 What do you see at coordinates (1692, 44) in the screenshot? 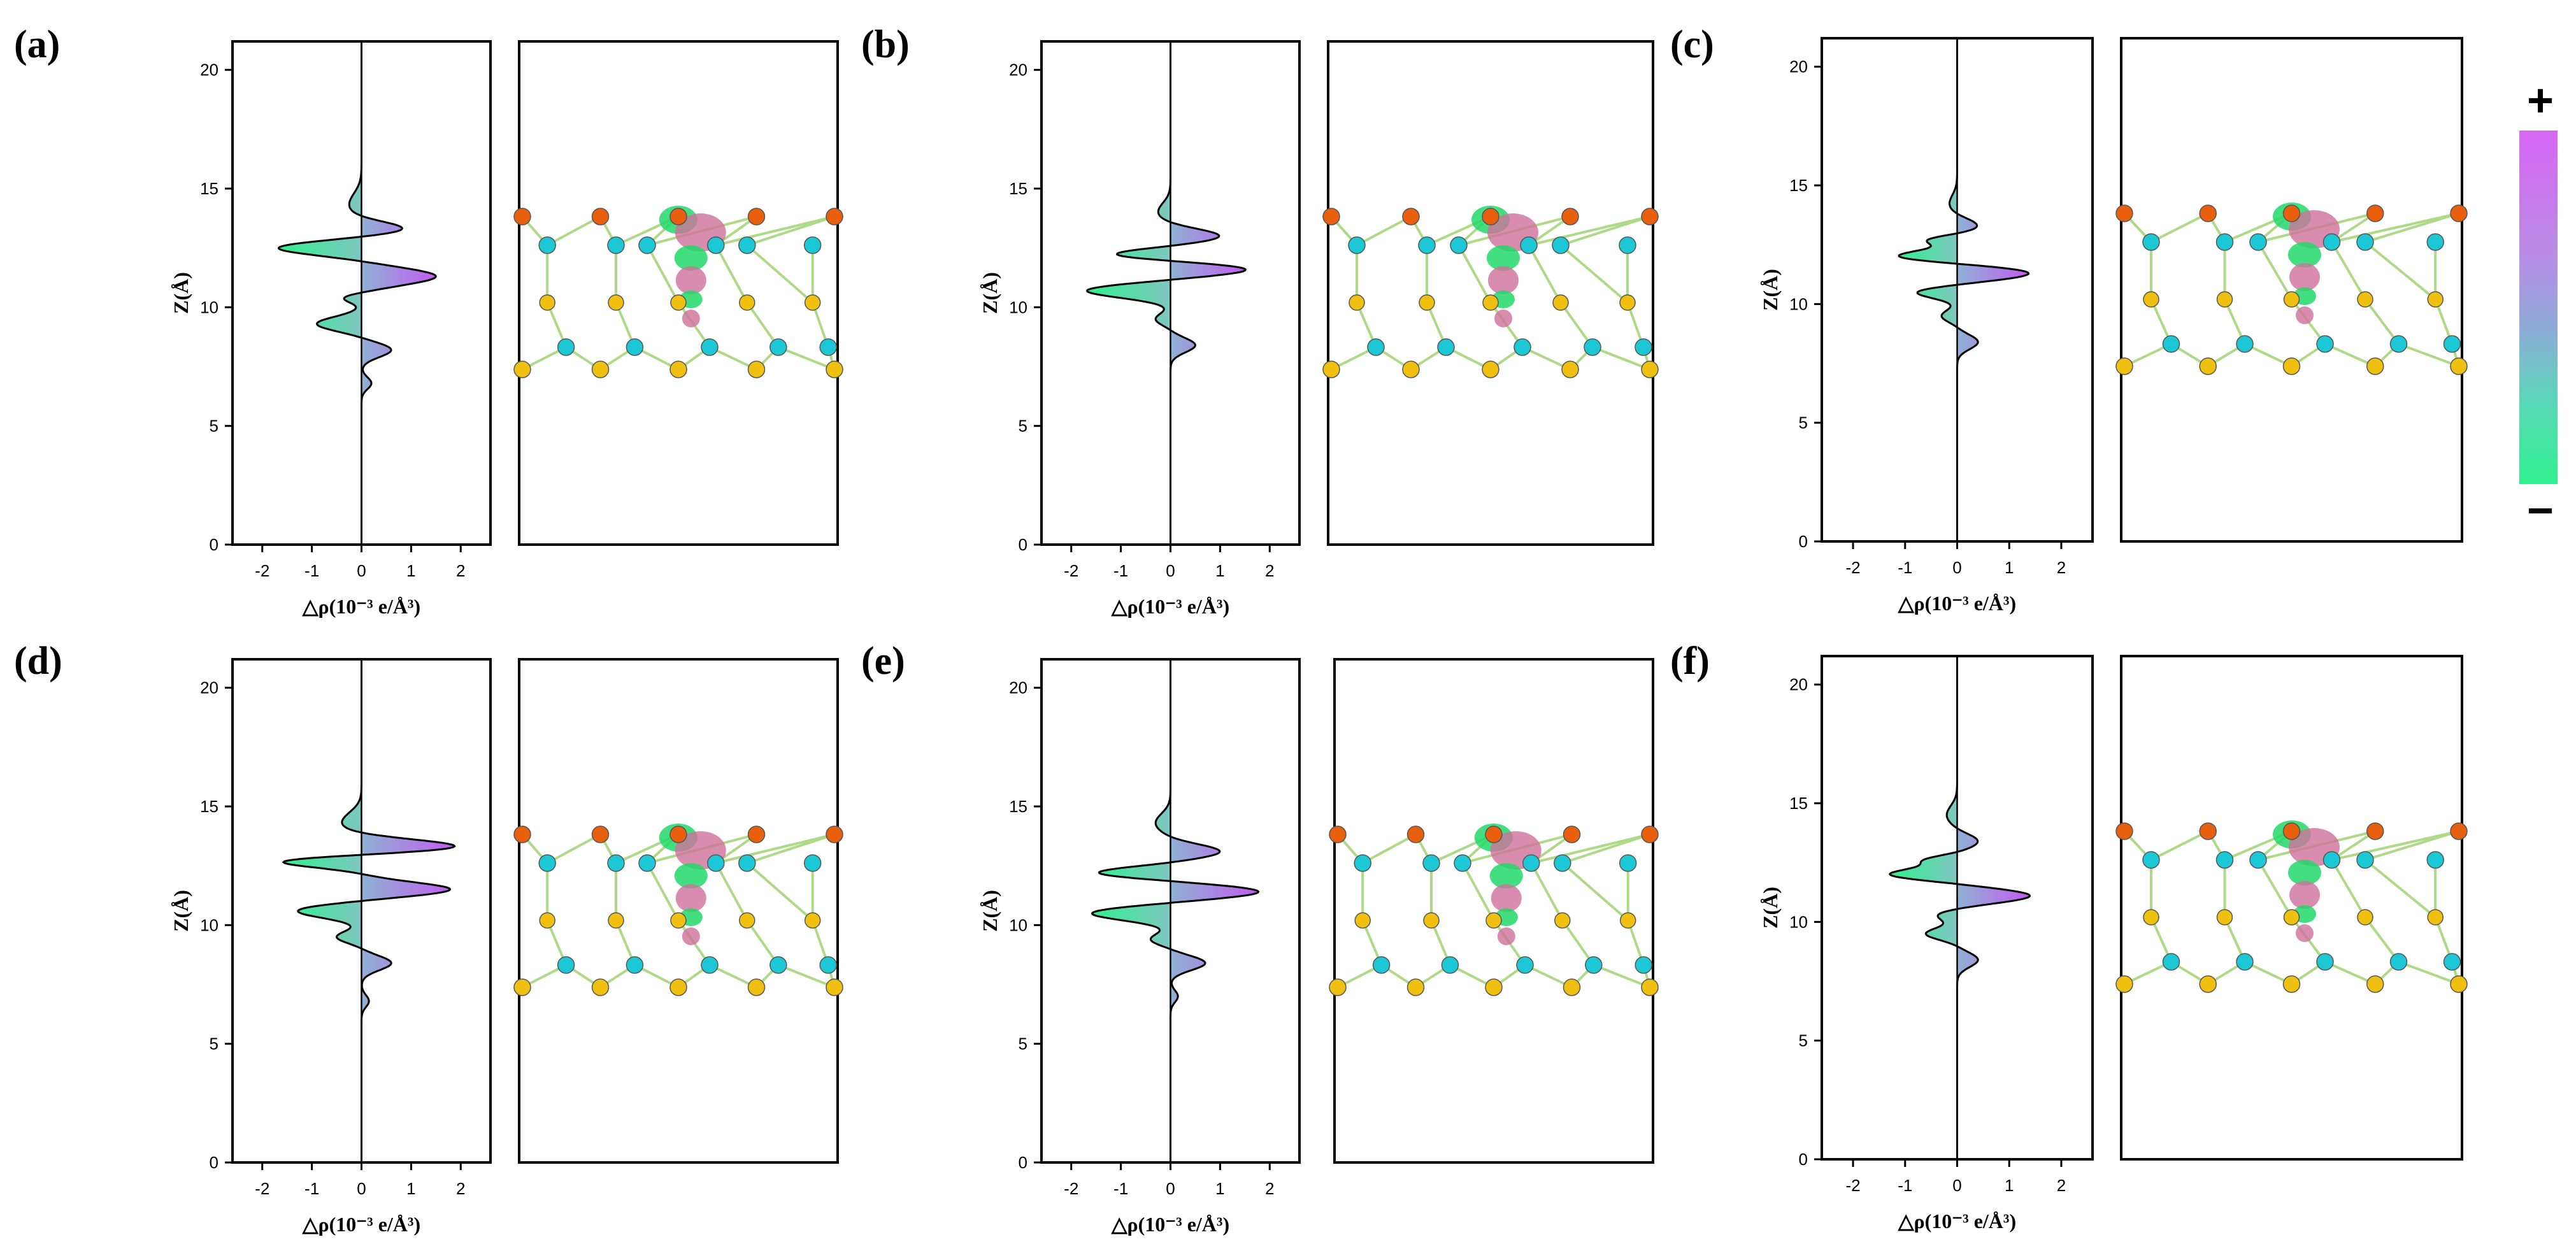
I see `panel-label: (c)` at bounding box center [1692, 44].